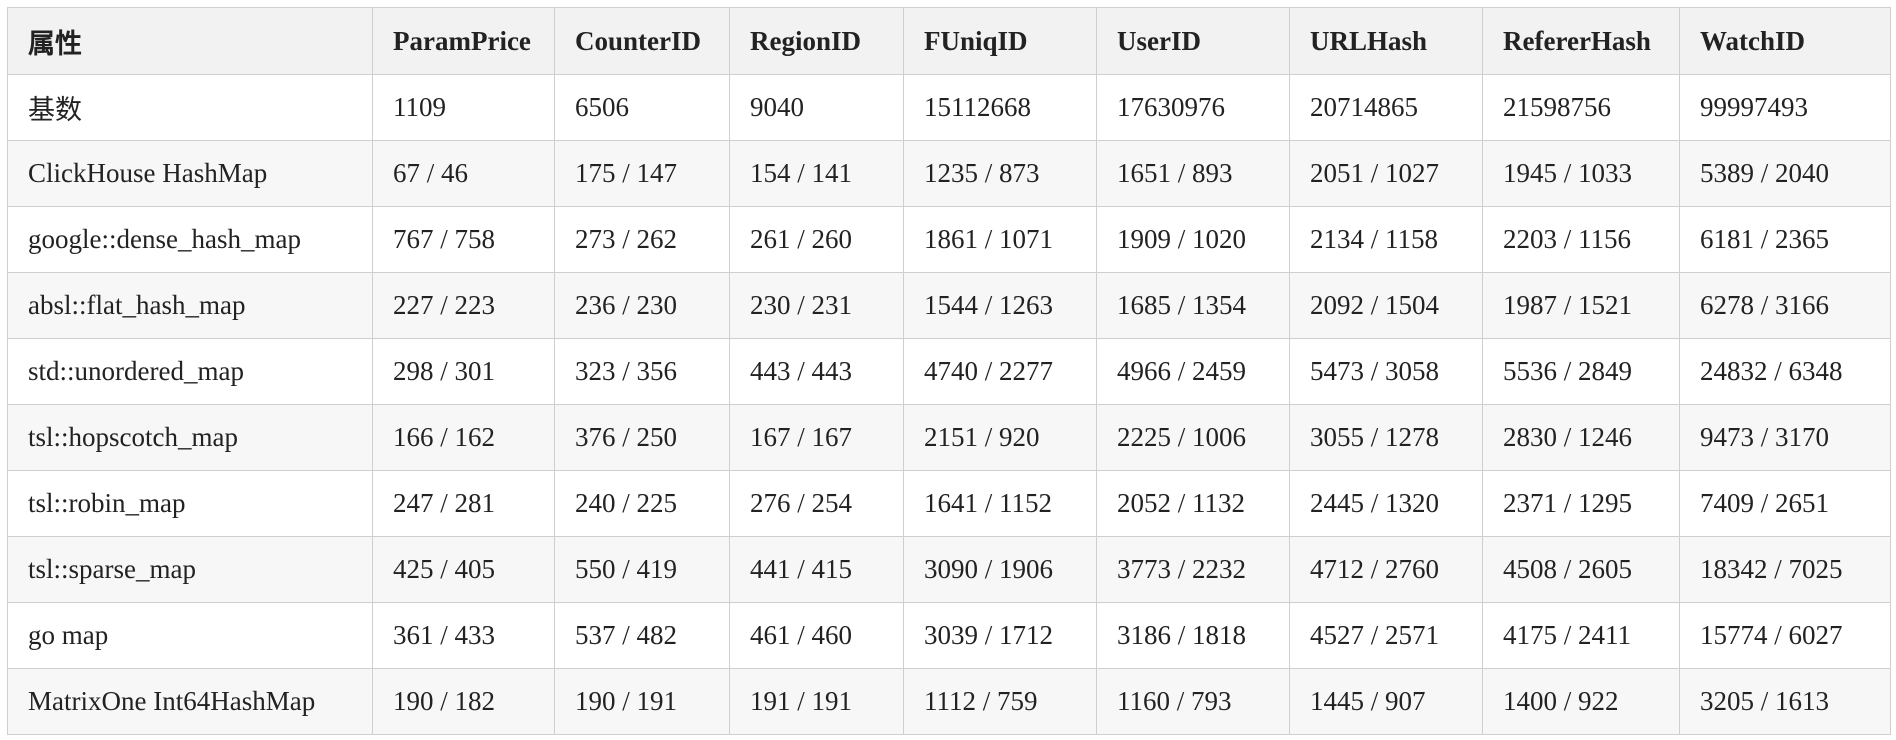 The width and height of the screenshot is (1896, 740). I want to click on table-cell-counterid: 6506, so click(642, 107).